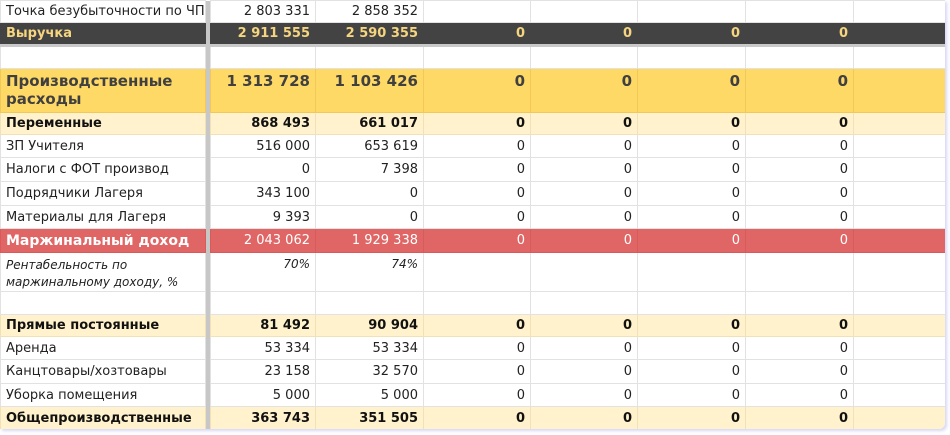  What do you see at coordinates (103, 303) in the screenshot?
I see `row-label-cell` at bounding box center [103, 303].